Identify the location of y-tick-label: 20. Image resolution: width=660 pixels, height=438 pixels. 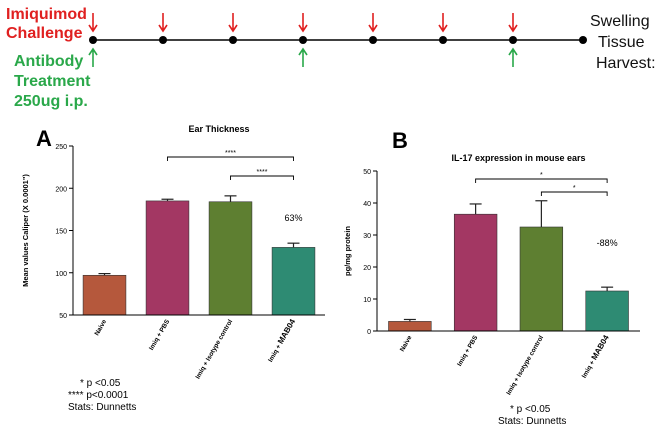
(367, 268).